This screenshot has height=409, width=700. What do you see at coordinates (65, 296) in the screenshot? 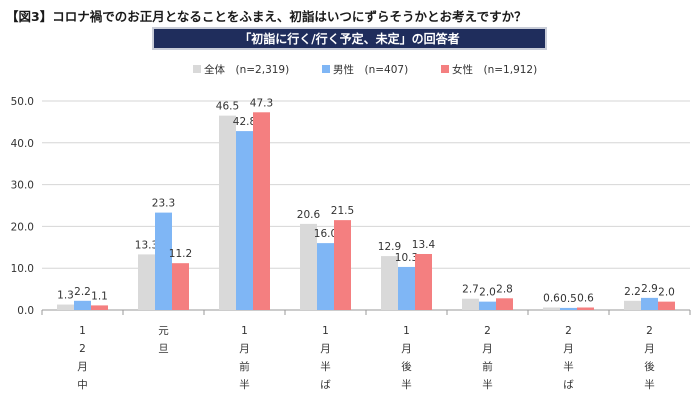
I see `data-label: 1.3` at bounding box center [65, 296].